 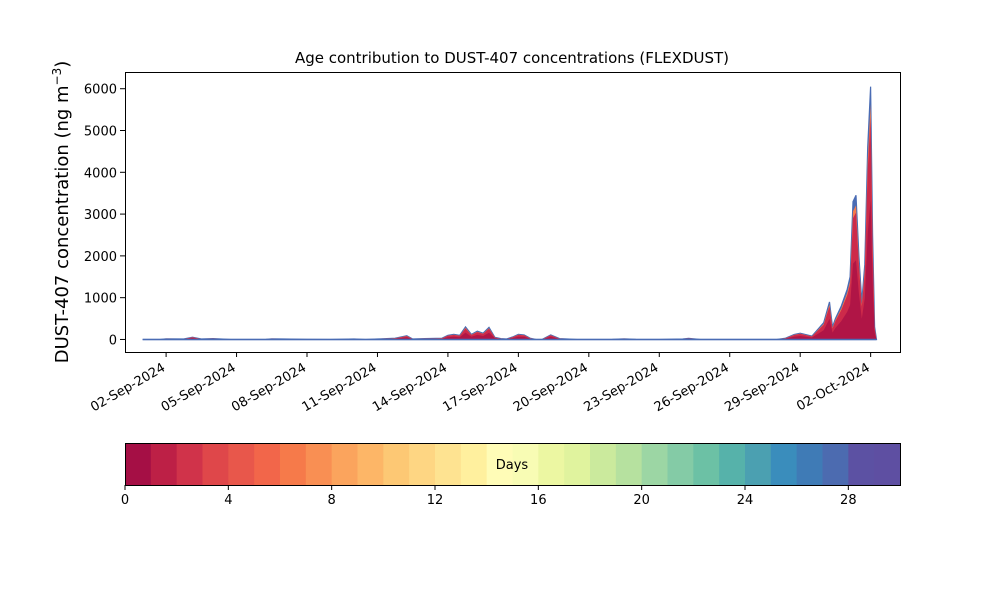 What do you see at coordinates (551, 387) in the screenshot?
I see `x-tick-label: 20-Sep-2024` at bounding box center [551, 387].